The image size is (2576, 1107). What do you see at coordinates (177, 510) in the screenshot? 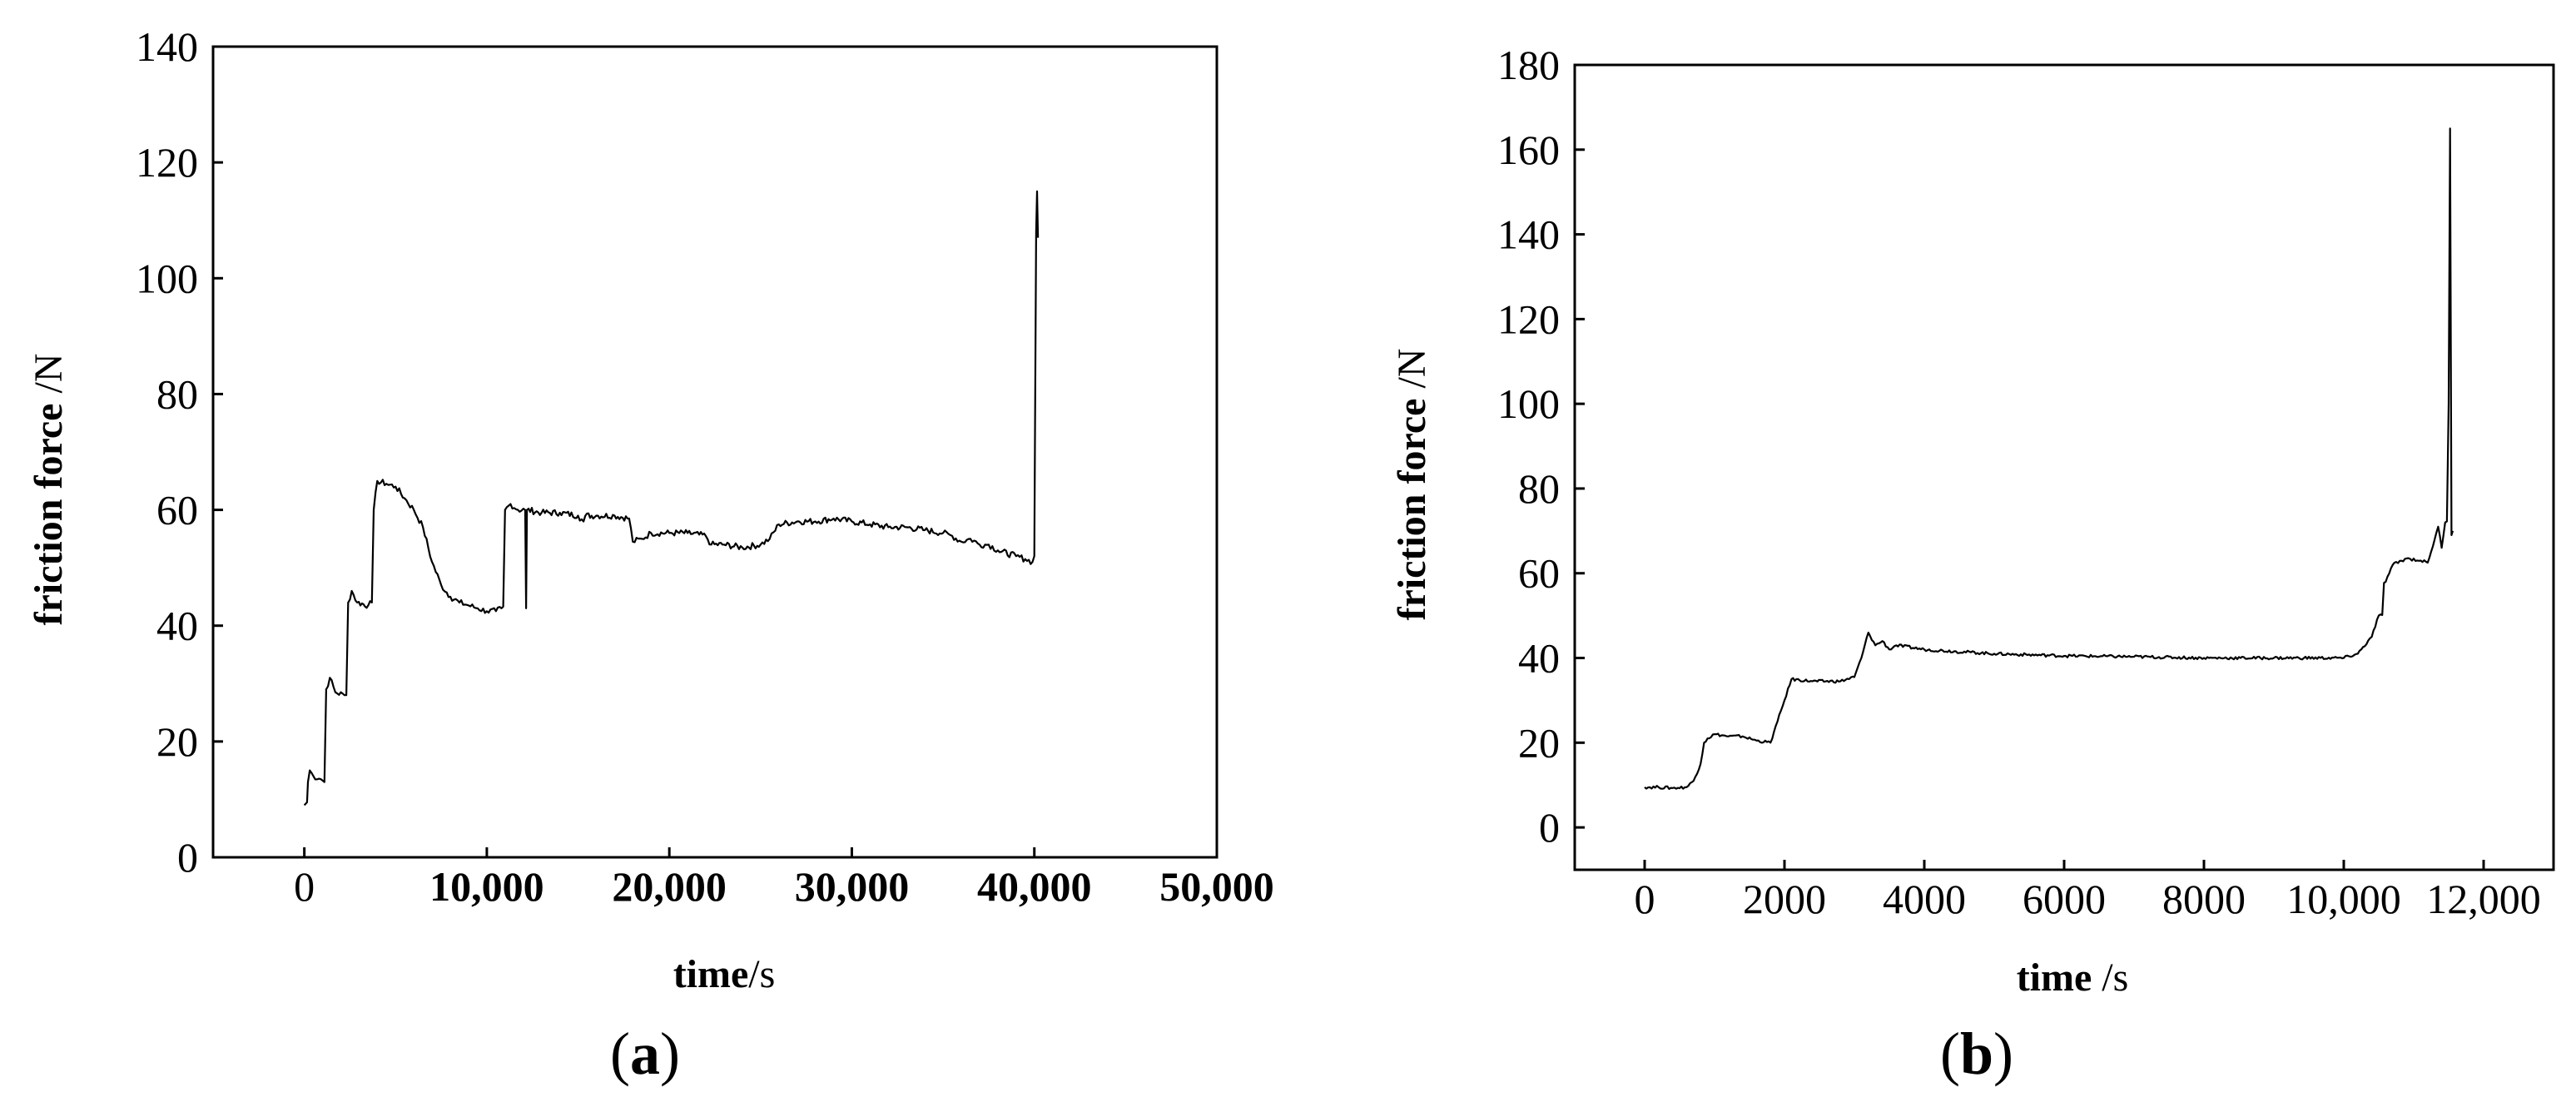
I see `y-tick-label-a-3: 60` at bounding box center [177, 510].